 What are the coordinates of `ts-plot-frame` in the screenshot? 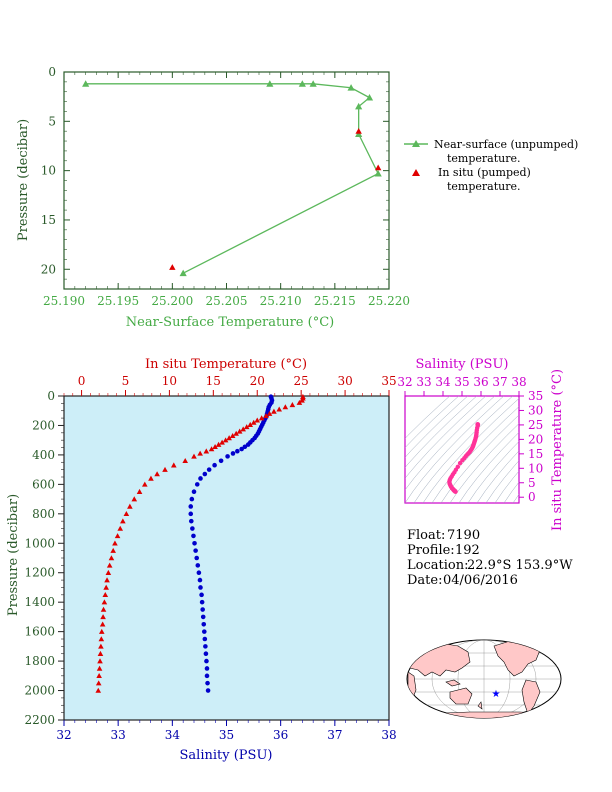 It's located at (462, 449).